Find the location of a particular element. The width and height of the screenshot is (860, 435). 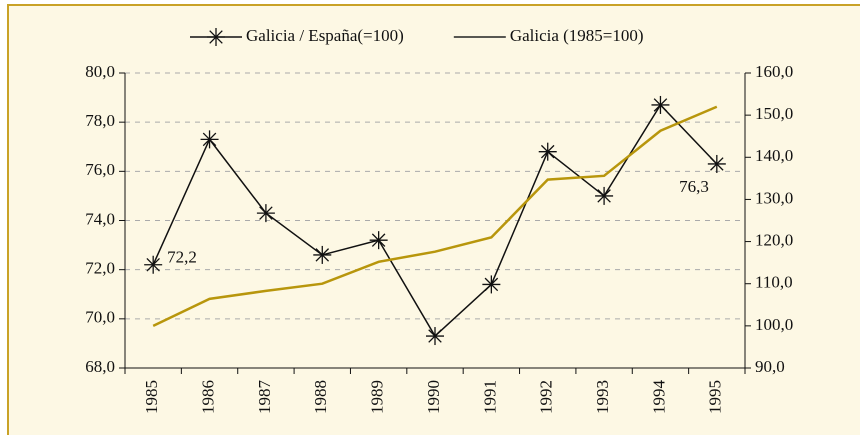

x-tick-label: 1986 is located at coordinates (207, 397).